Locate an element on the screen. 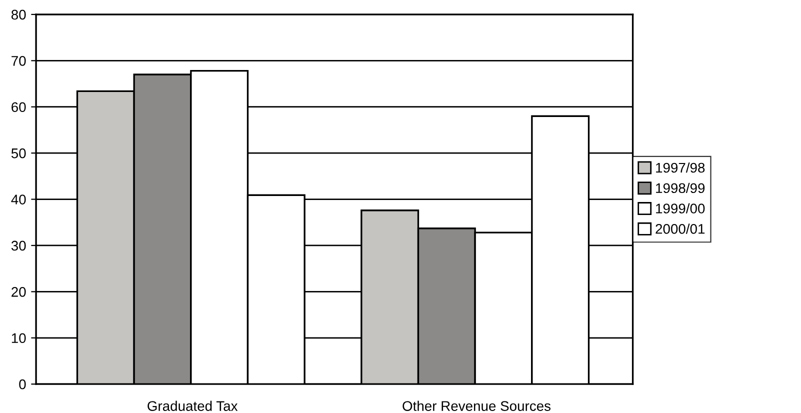 This screenshot has height=413, width=801. y-tick-label: 60 is located at coordinates (19, 107).